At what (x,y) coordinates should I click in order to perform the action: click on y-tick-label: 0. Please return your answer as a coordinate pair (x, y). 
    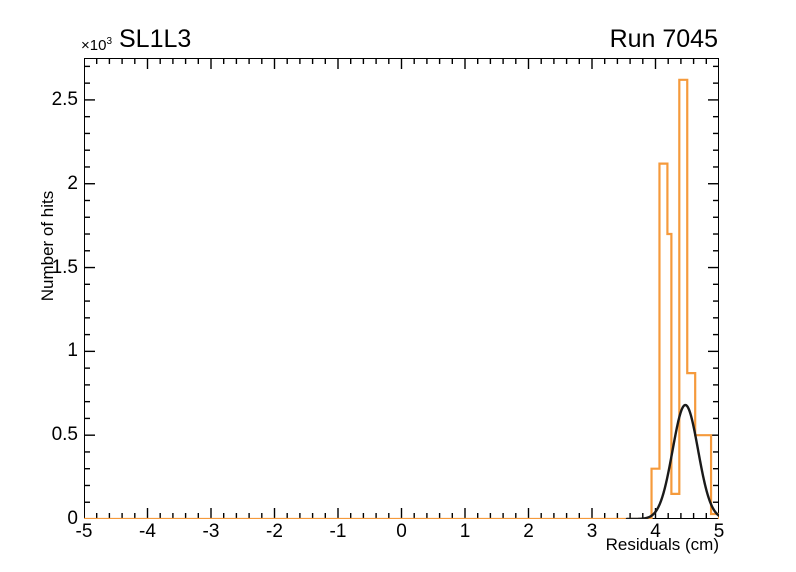
    Looking at the image, I should click on (72, 518).